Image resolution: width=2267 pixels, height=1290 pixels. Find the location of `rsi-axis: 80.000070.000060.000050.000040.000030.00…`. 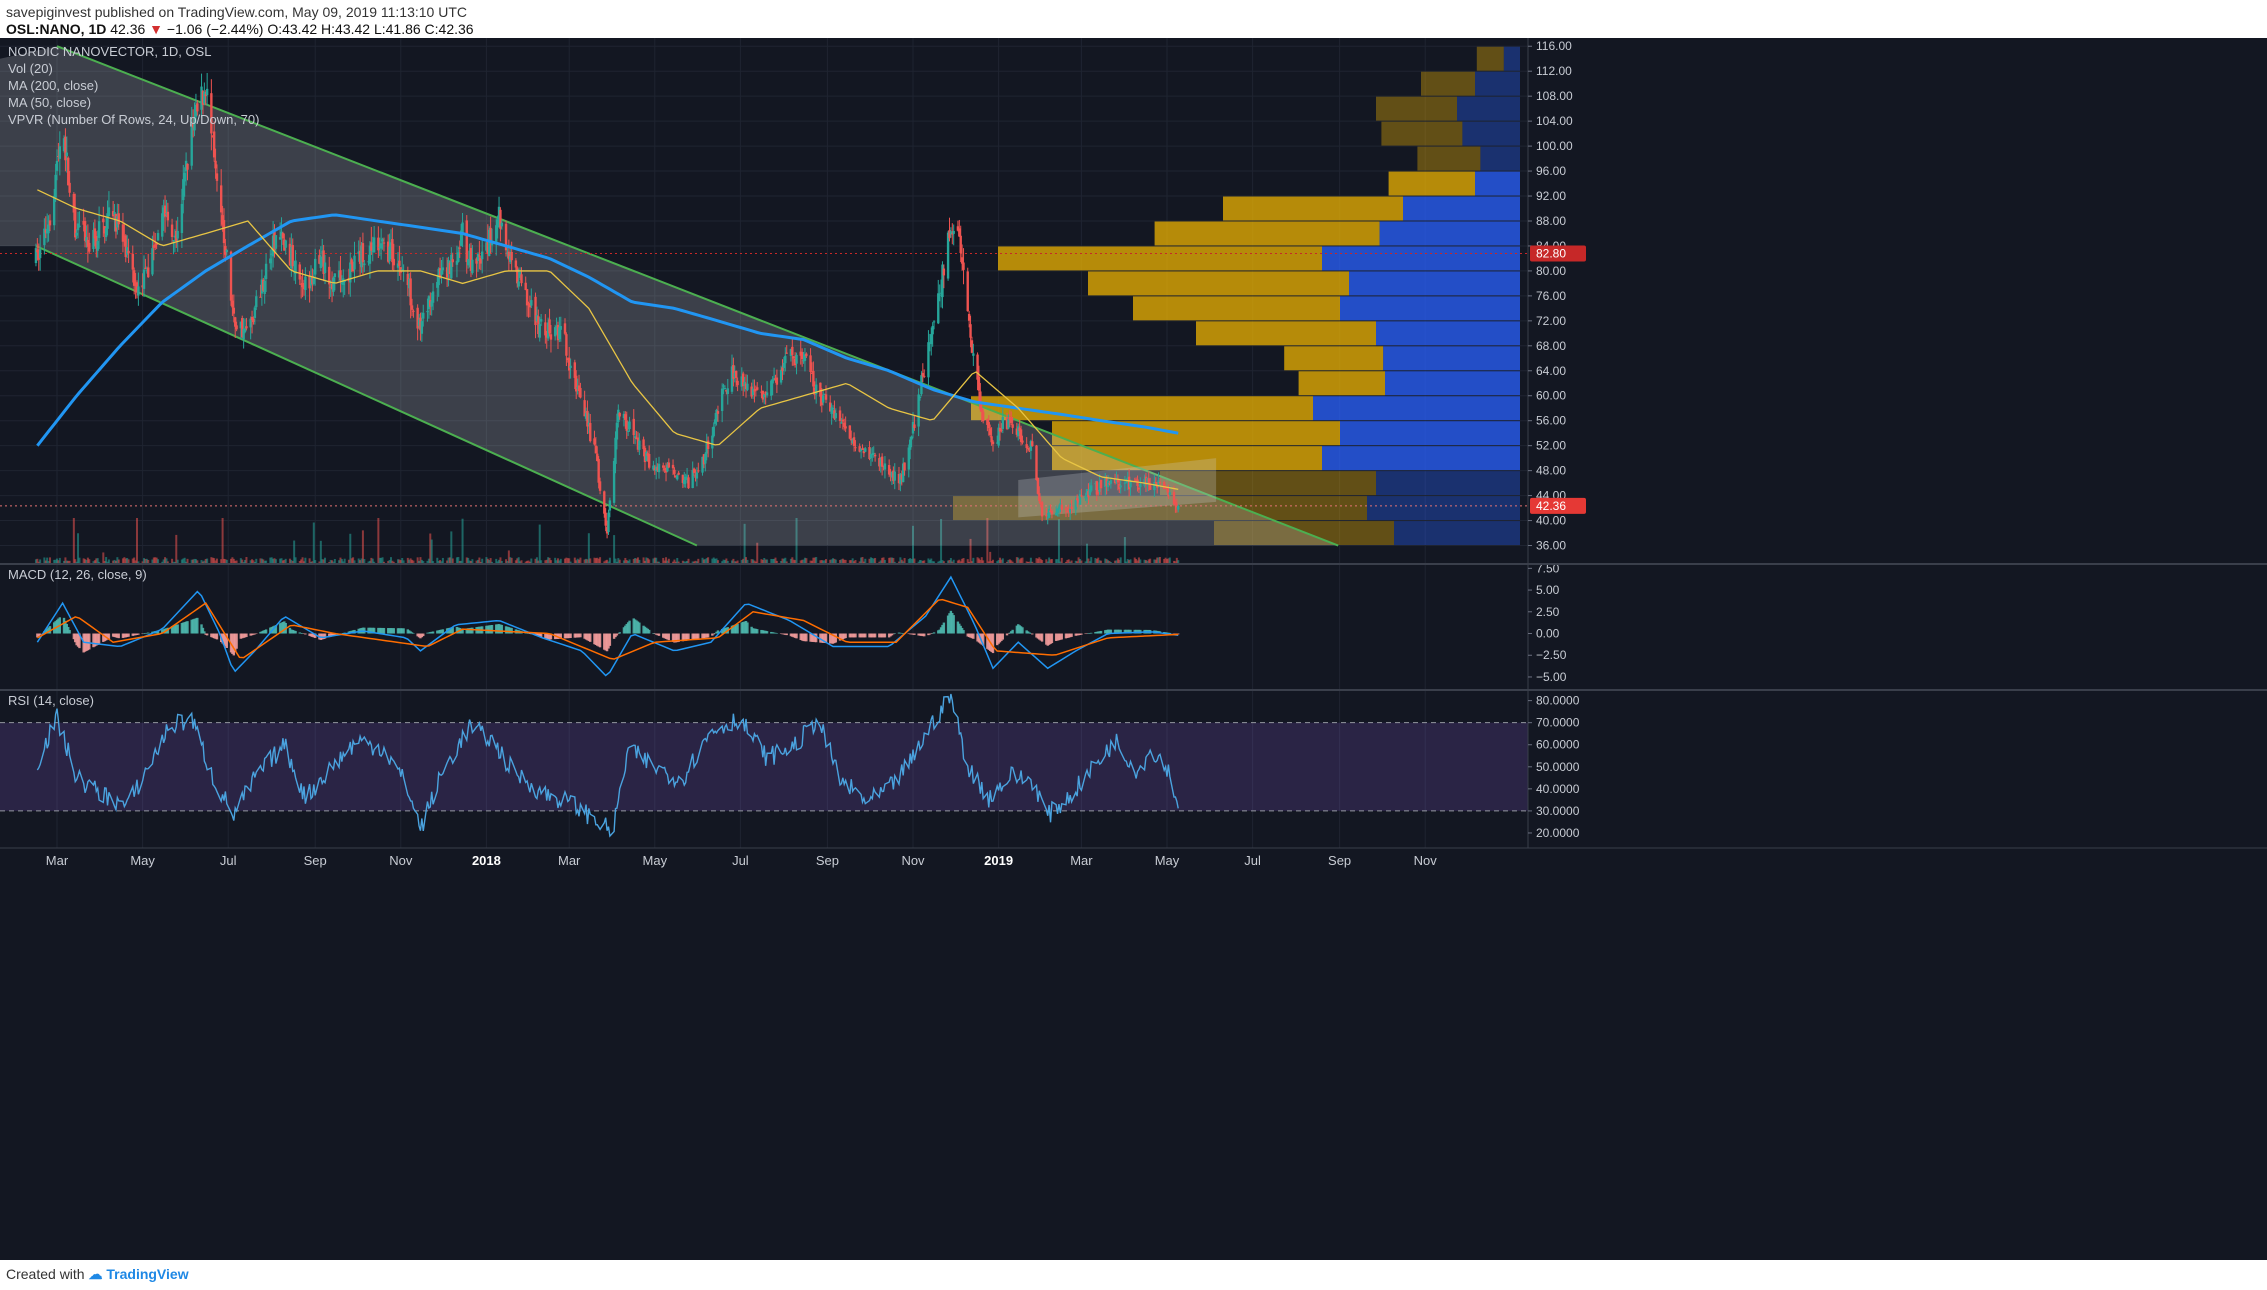

rsi-axis: 80.000070.000060.000050.000040.000030.00… is located at coordinates (1554, 767).